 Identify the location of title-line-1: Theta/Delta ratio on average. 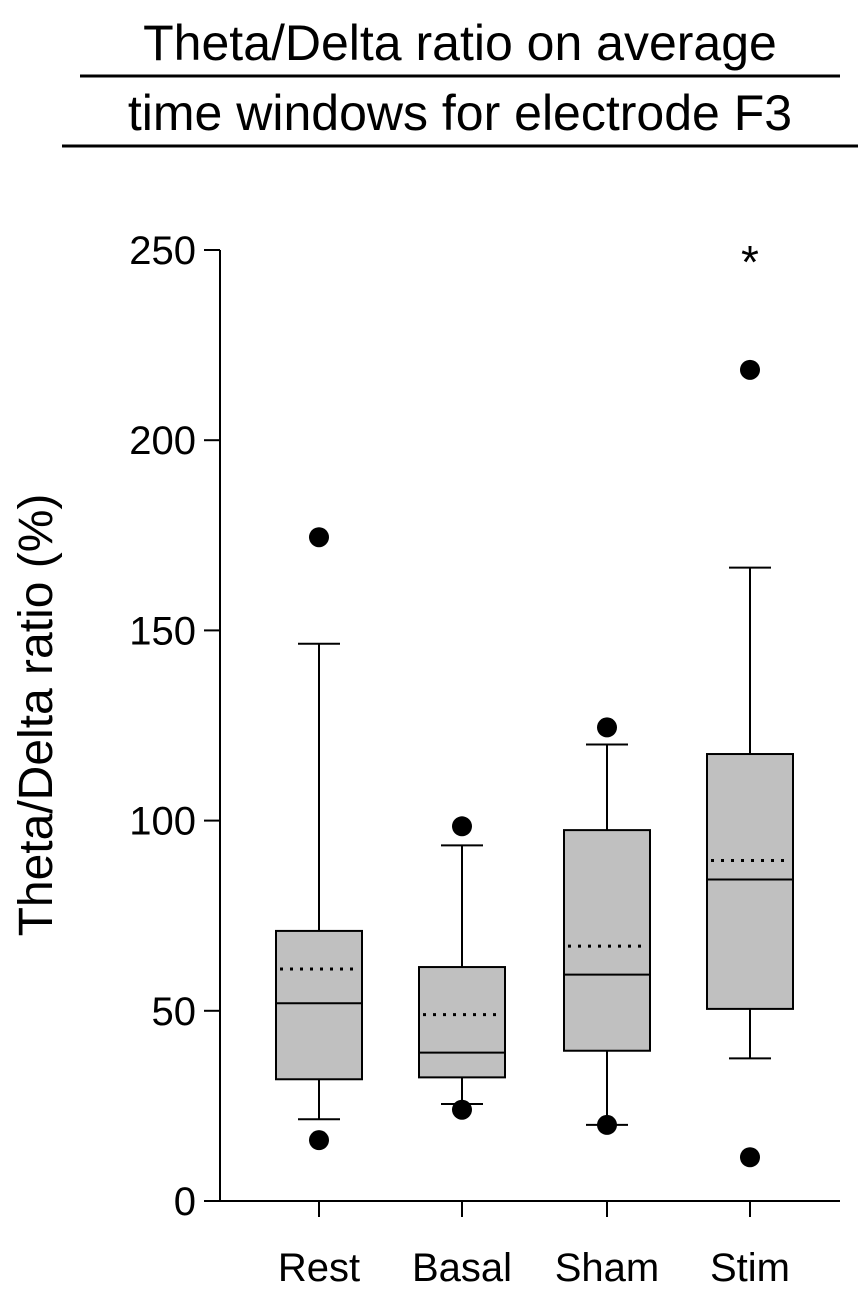
(460, 43).